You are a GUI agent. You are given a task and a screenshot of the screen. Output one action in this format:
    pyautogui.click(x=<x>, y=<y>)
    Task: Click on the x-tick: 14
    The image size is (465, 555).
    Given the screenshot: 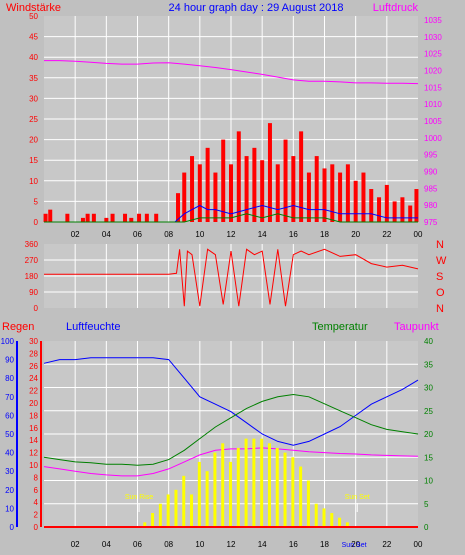 What is the action you would take?
    pyautogui.click(x=262, y=544)
    